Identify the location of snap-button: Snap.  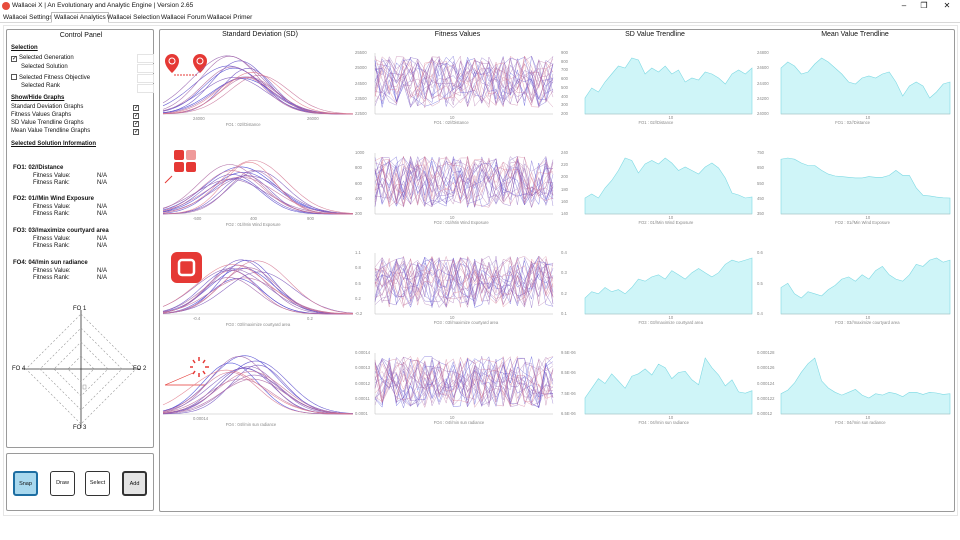
(25, 483).